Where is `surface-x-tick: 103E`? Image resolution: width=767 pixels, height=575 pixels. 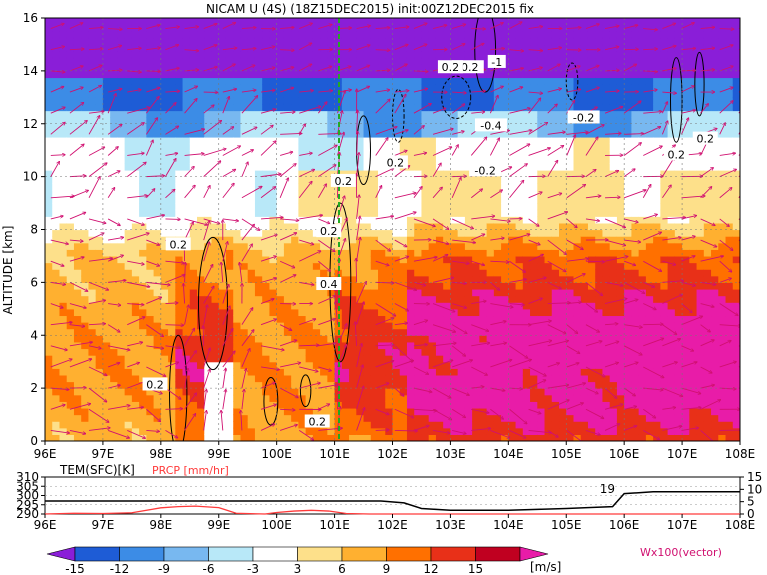
surface-x-tick: 103E is located at coordinates (450, 525).